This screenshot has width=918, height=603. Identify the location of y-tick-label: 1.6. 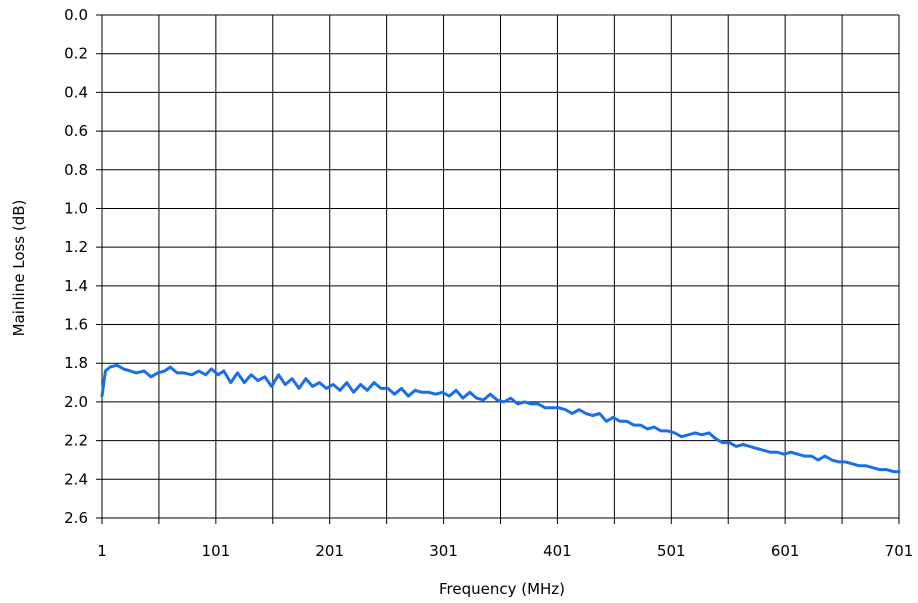
(76, 325).